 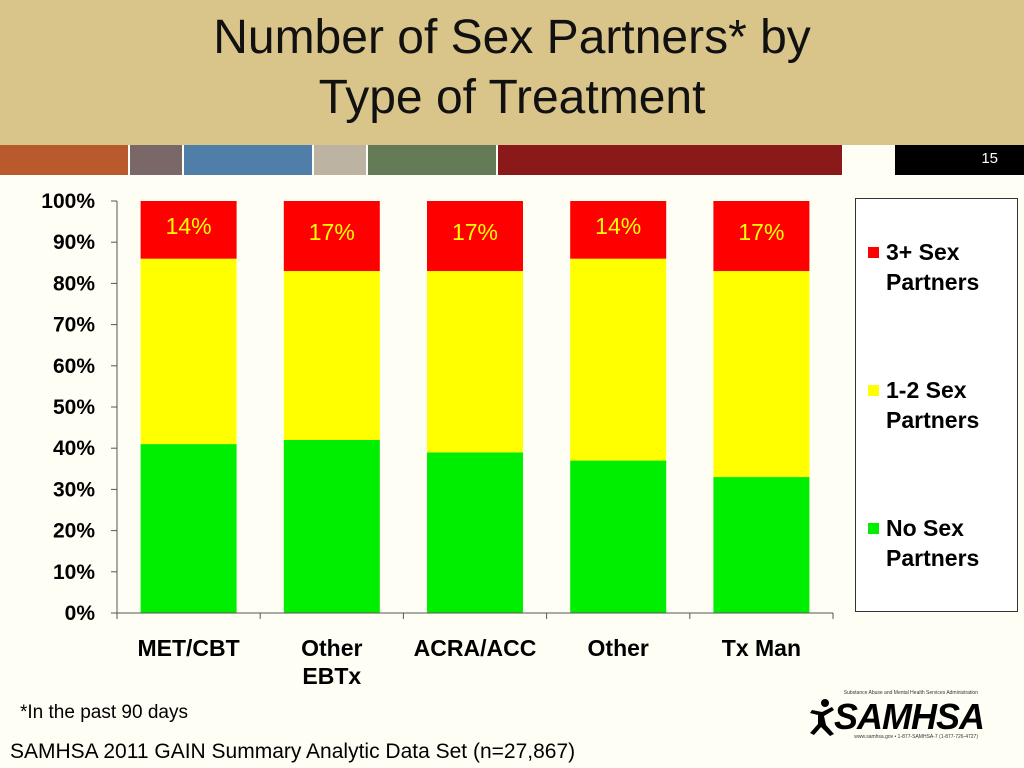 I want to click on y-tick-label: 20%, so click(x=74, y=531).